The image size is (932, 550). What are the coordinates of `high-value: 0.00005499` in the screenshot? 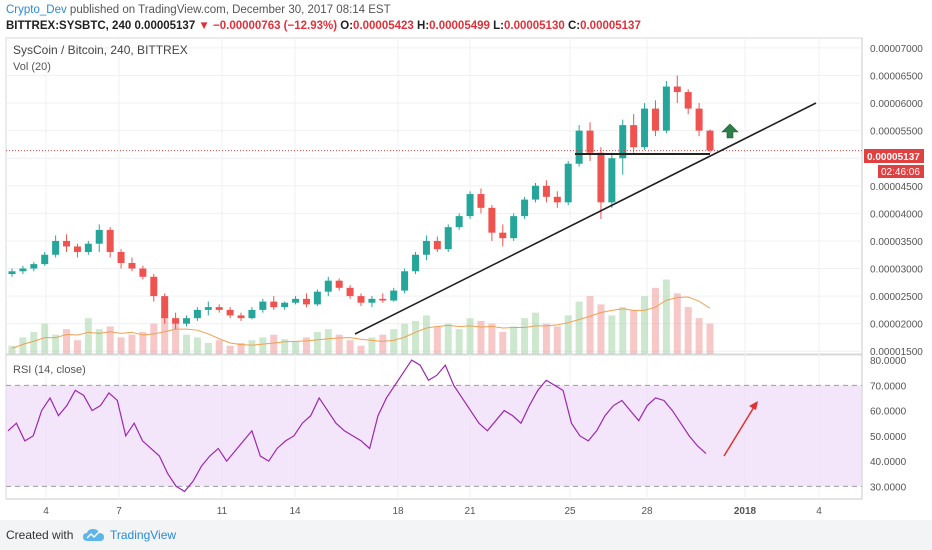 It's located at (459, 26).